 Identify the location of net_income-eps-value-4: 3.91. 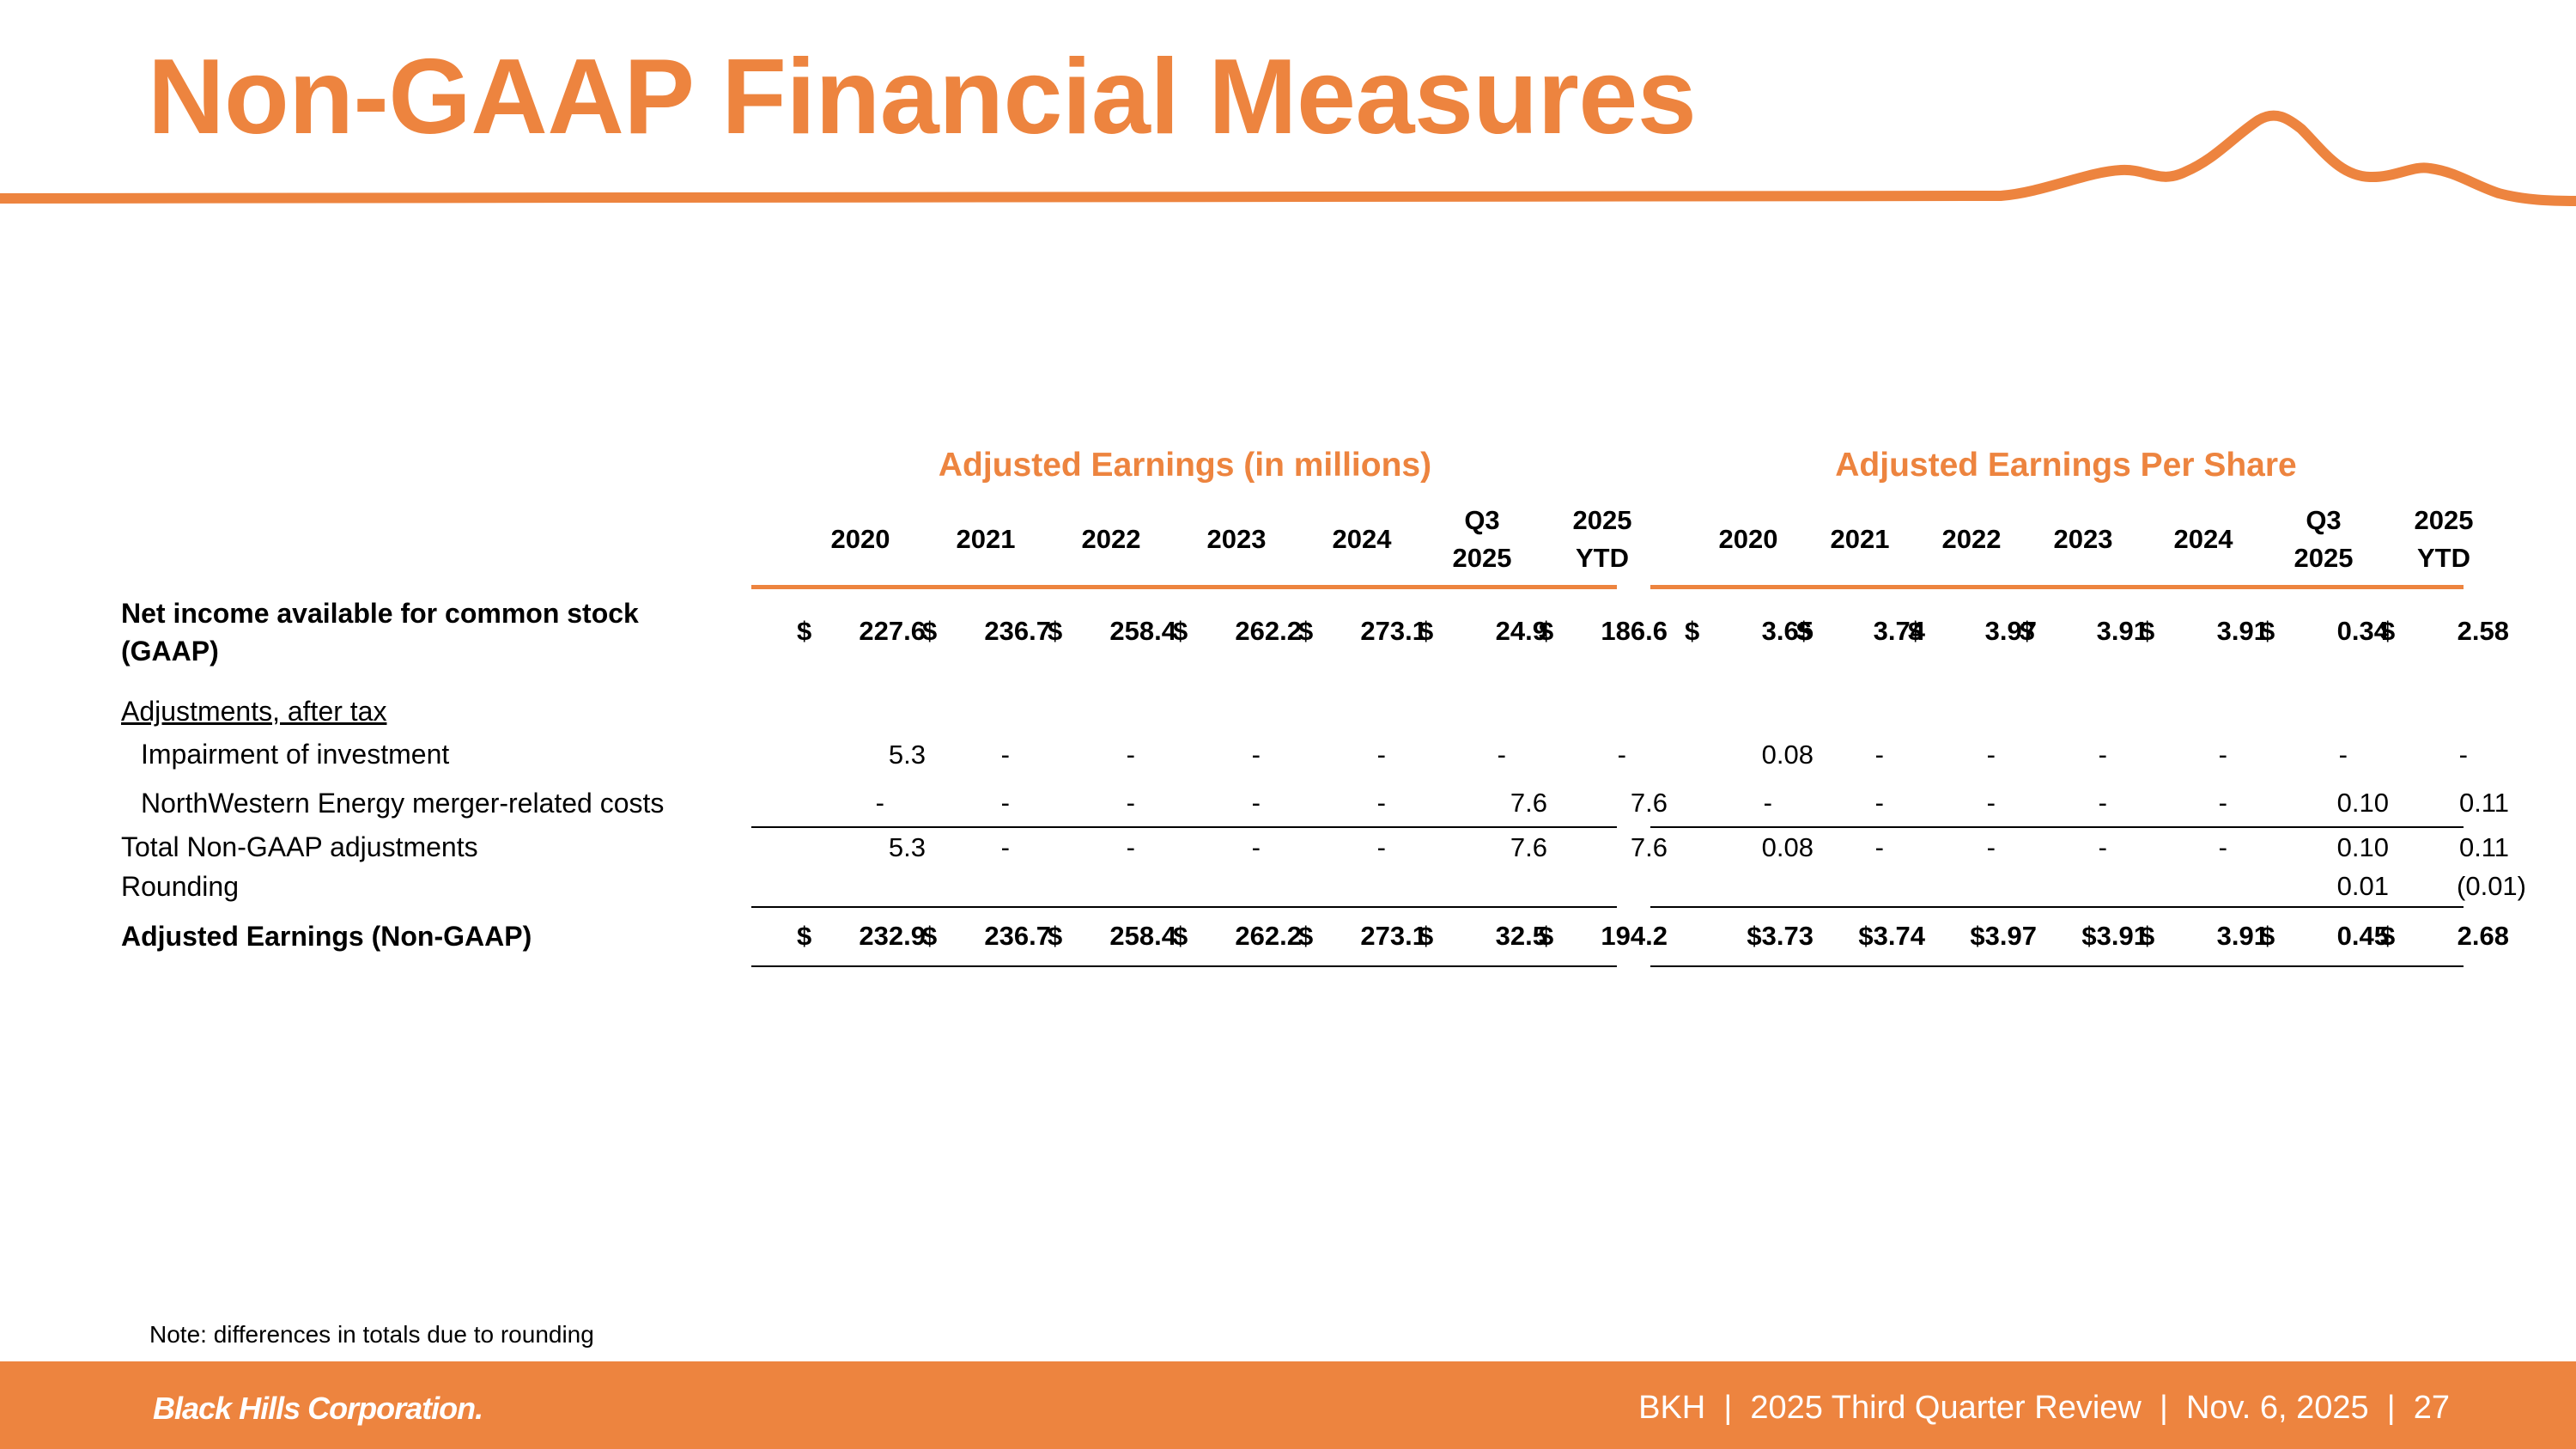
(2243, 631).